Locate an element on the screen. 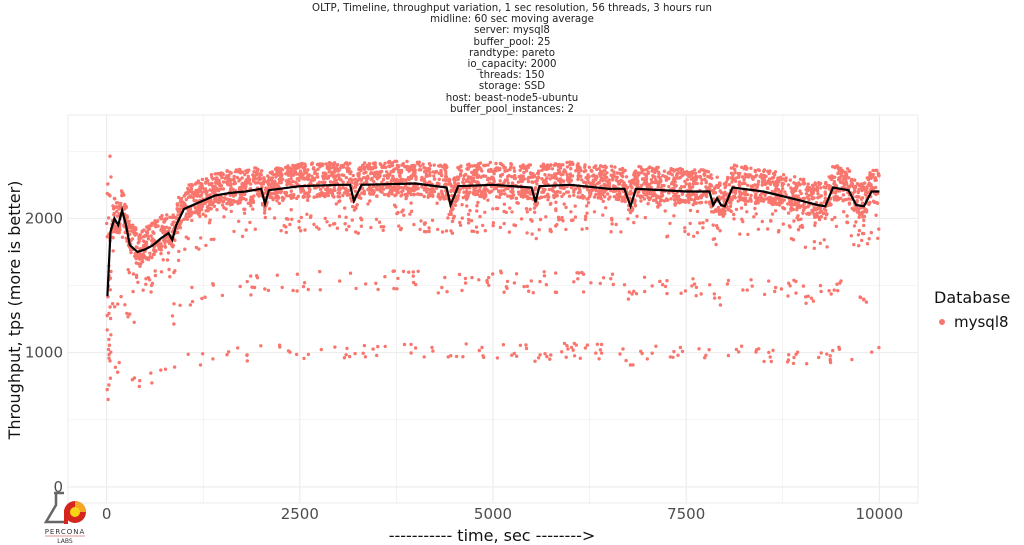 This screenshot has height=545, width=1024. percona-labs-logo: PERCONA LABS is located at coordinates (64, 518).